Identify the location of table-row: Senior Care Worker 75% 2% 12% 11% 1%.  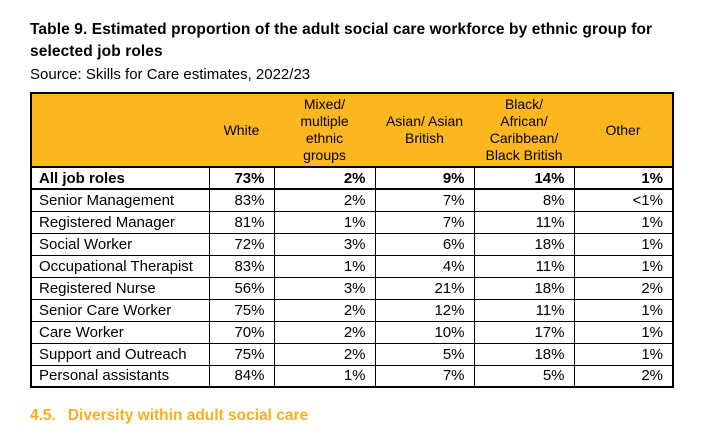
(352, 310).